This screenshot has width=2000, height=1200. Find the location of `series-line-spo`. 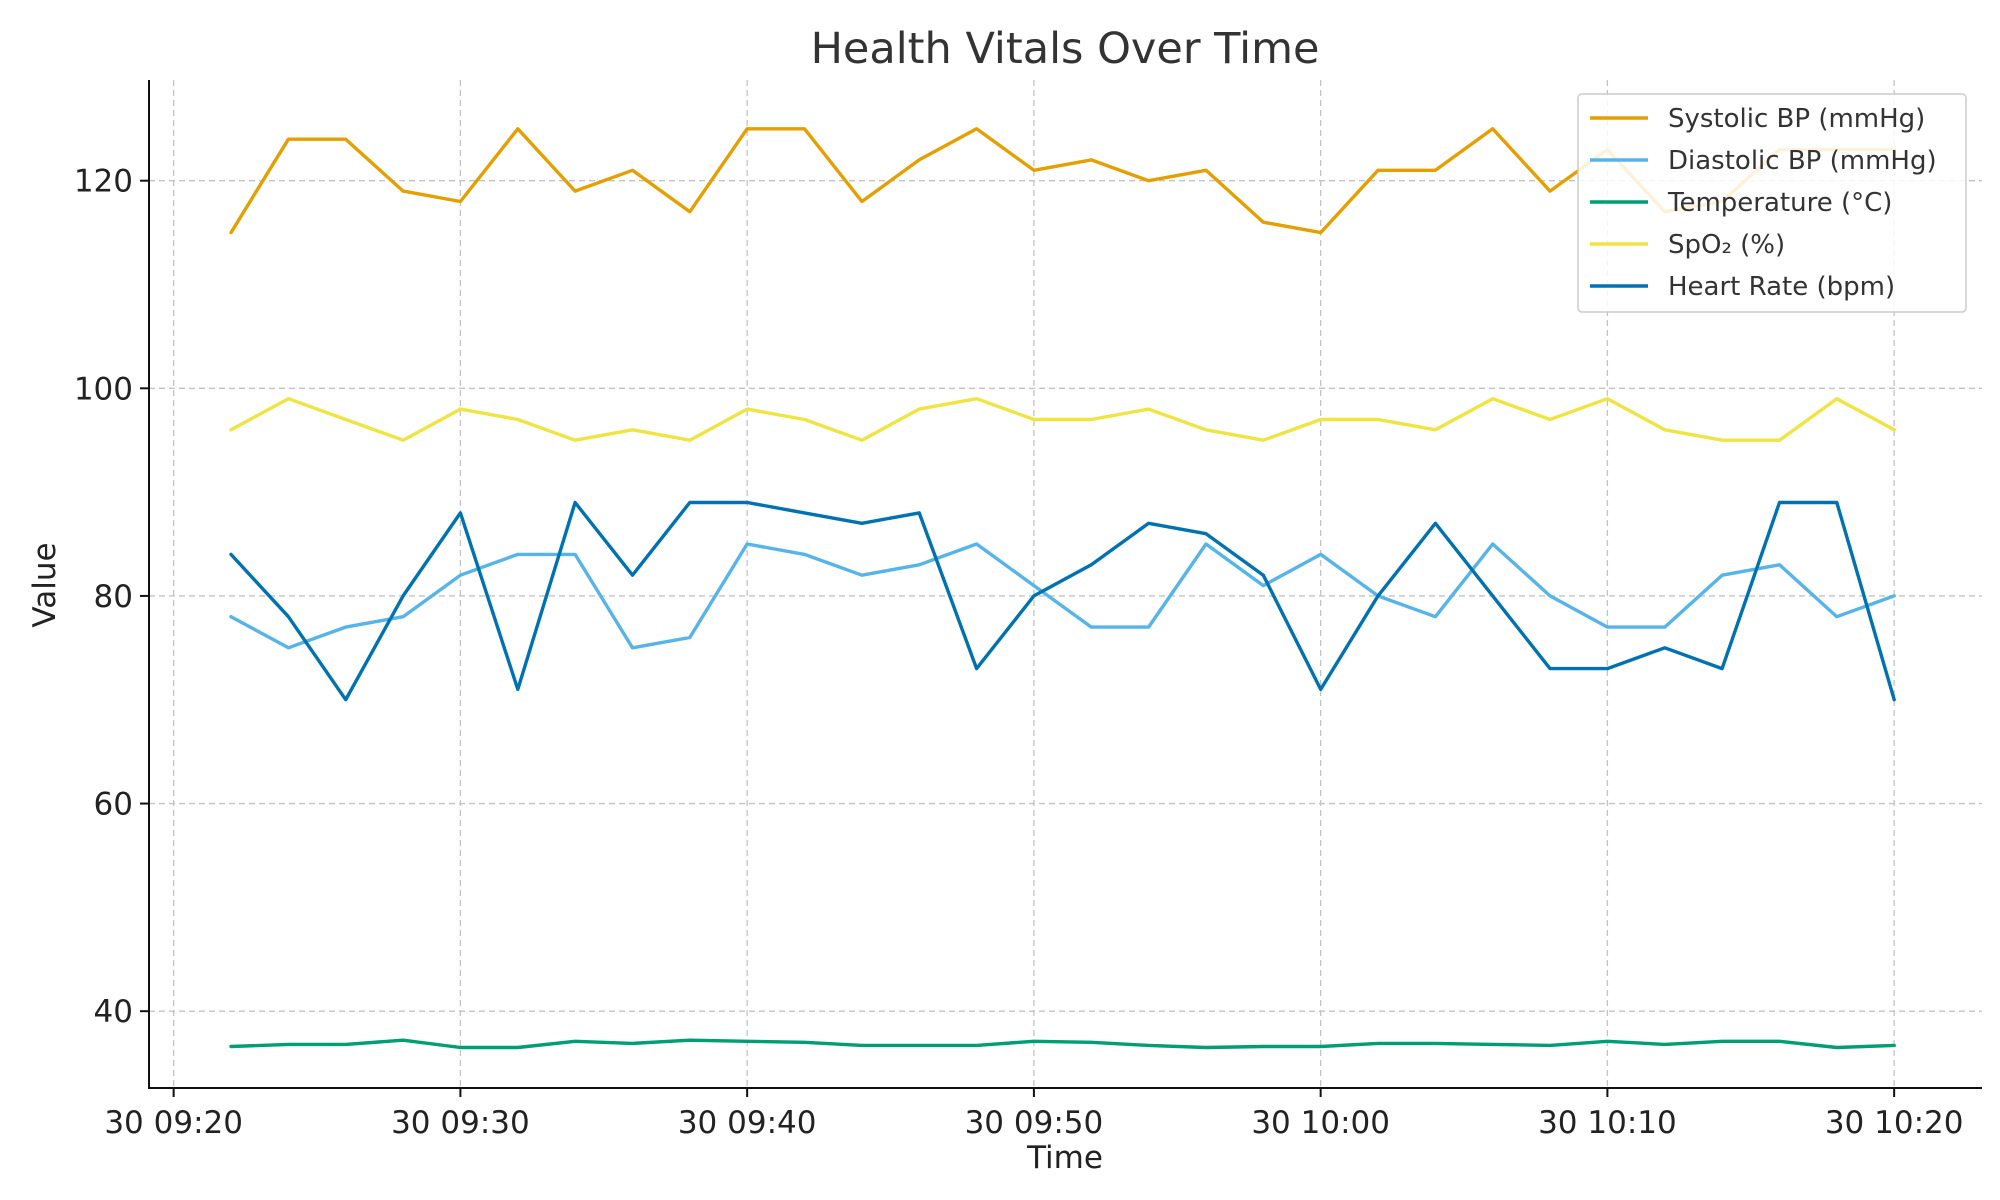

series-line-spo is located at coordinates (1062, 419).